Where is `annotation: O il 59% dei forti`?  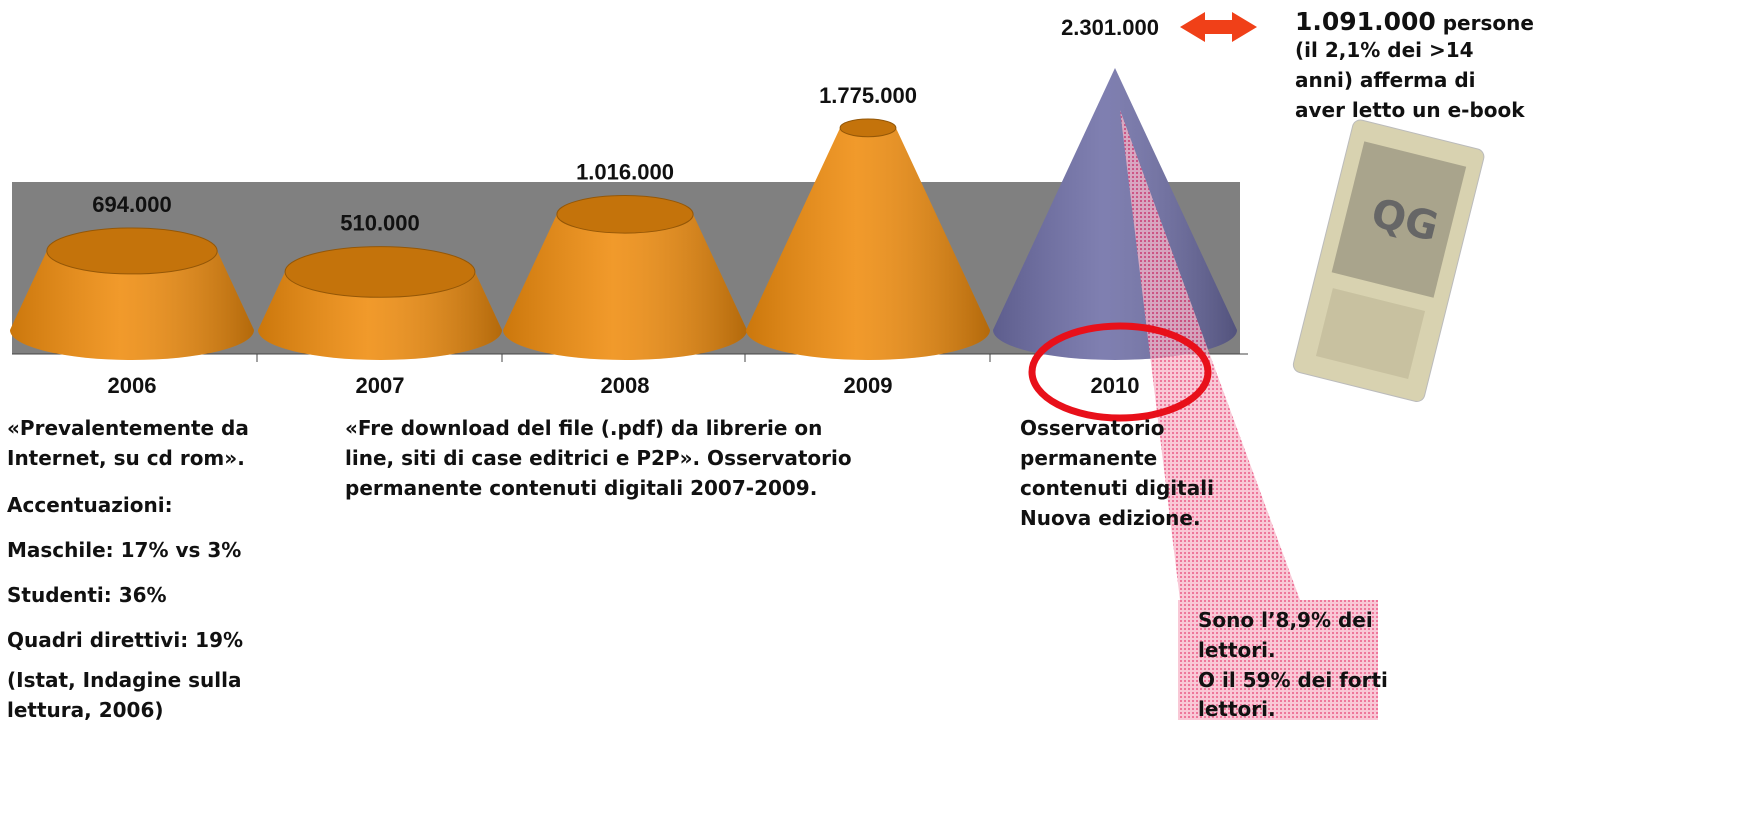
annotation: O il 59% dei forti is located at coordinates (1293, 680).